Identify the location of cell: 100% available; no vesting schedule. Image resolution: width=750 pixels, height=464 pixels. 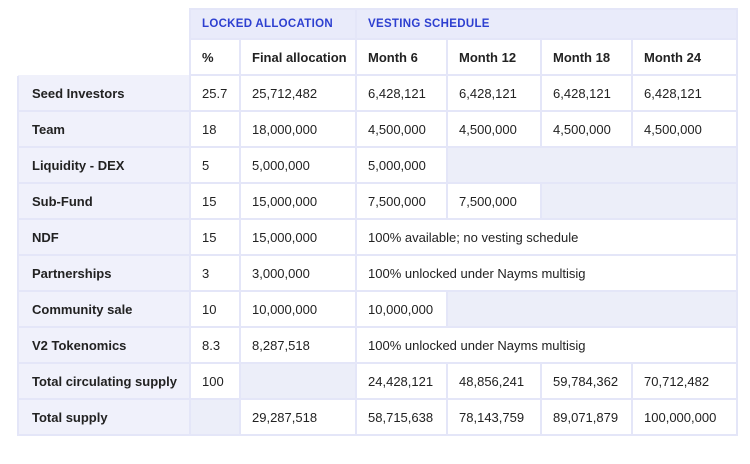
(547, 237).